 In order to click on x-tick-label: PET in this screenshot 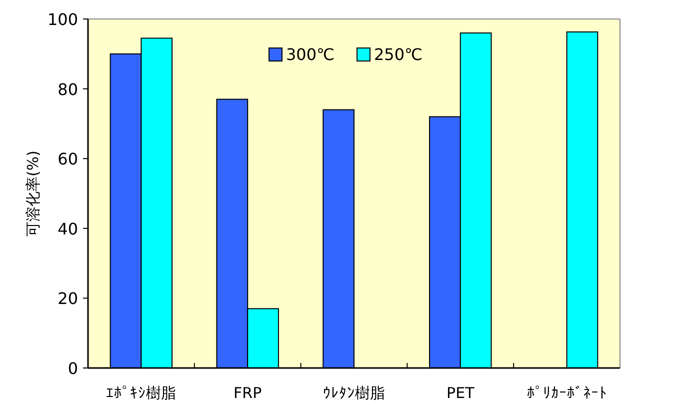, I will do `click(461, 393)`.